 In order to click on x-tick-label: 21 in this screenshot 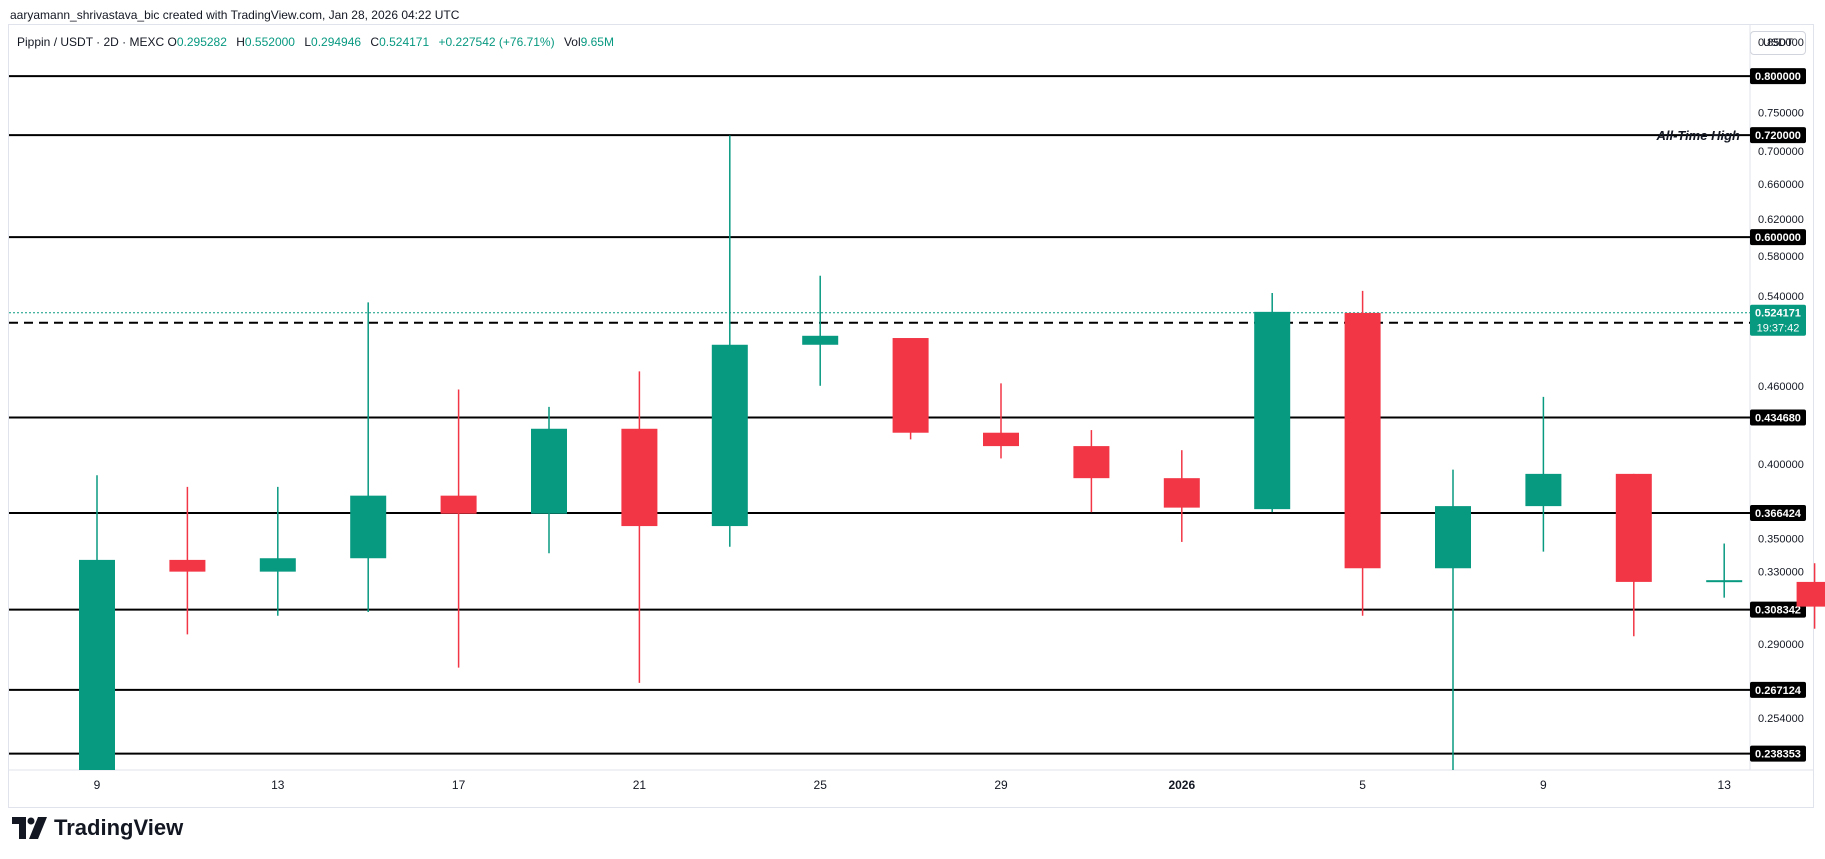, I will do `click(640, 785)`.